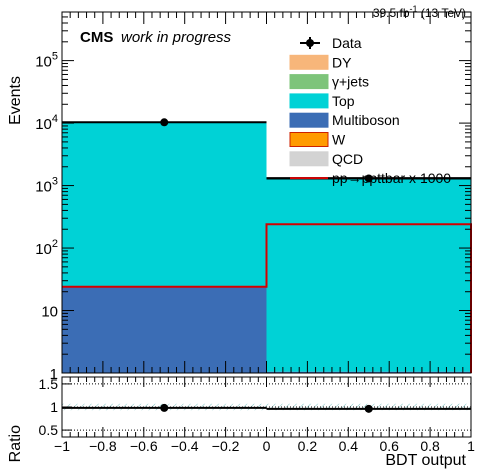 The image size is (496, 472). Describe the element at coordinates (96, 37) in the screenshot. I see `cms-label: CMS` at that location.